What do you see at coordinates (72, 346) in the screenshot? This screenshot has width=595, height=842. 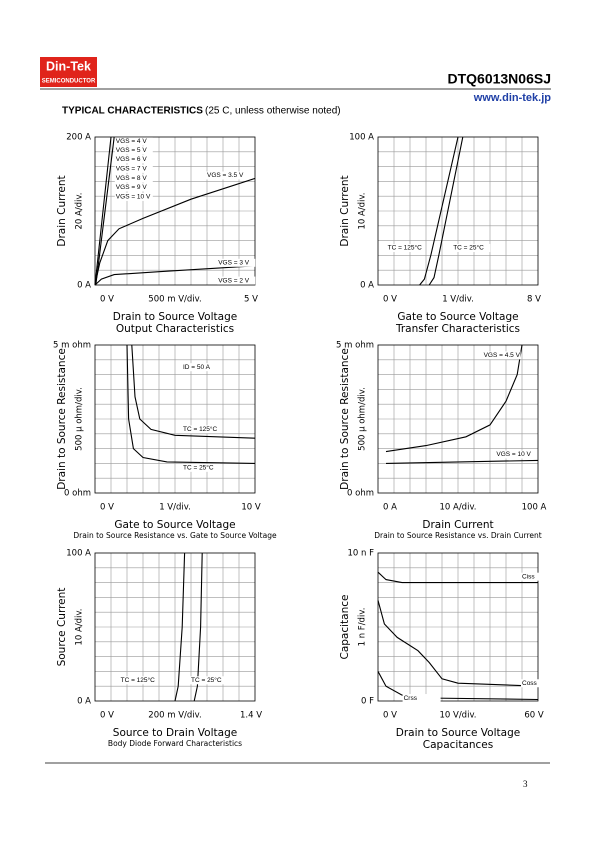 I see `y-top-label: 5 m ohm` at bounding box center [72, 346].